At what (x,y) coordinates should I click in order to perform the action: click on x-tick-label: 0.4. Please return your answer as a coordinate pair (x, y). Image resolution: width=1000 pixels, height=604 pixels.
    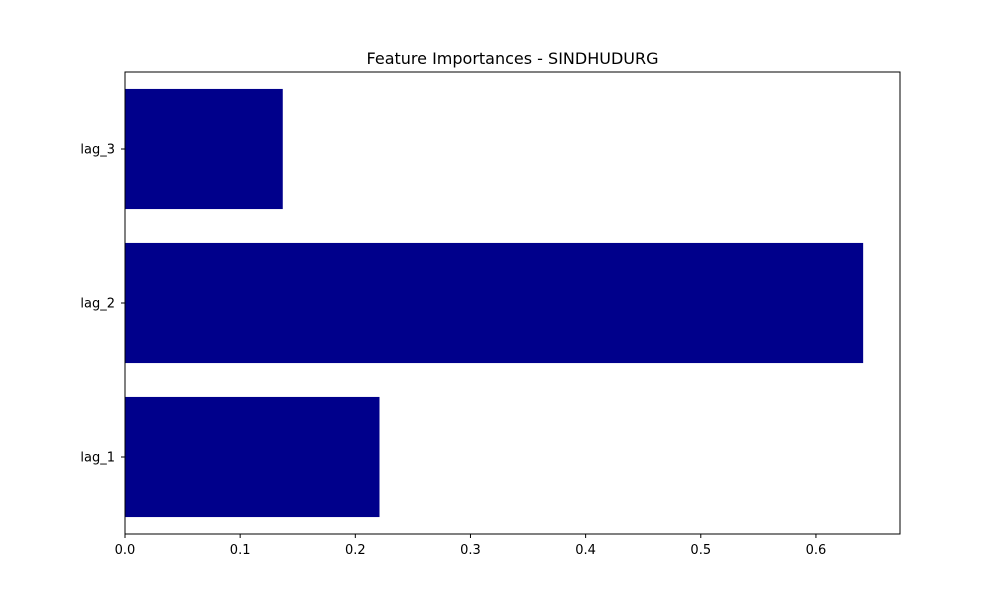
    Looking at the image, I should click on (585, 550).